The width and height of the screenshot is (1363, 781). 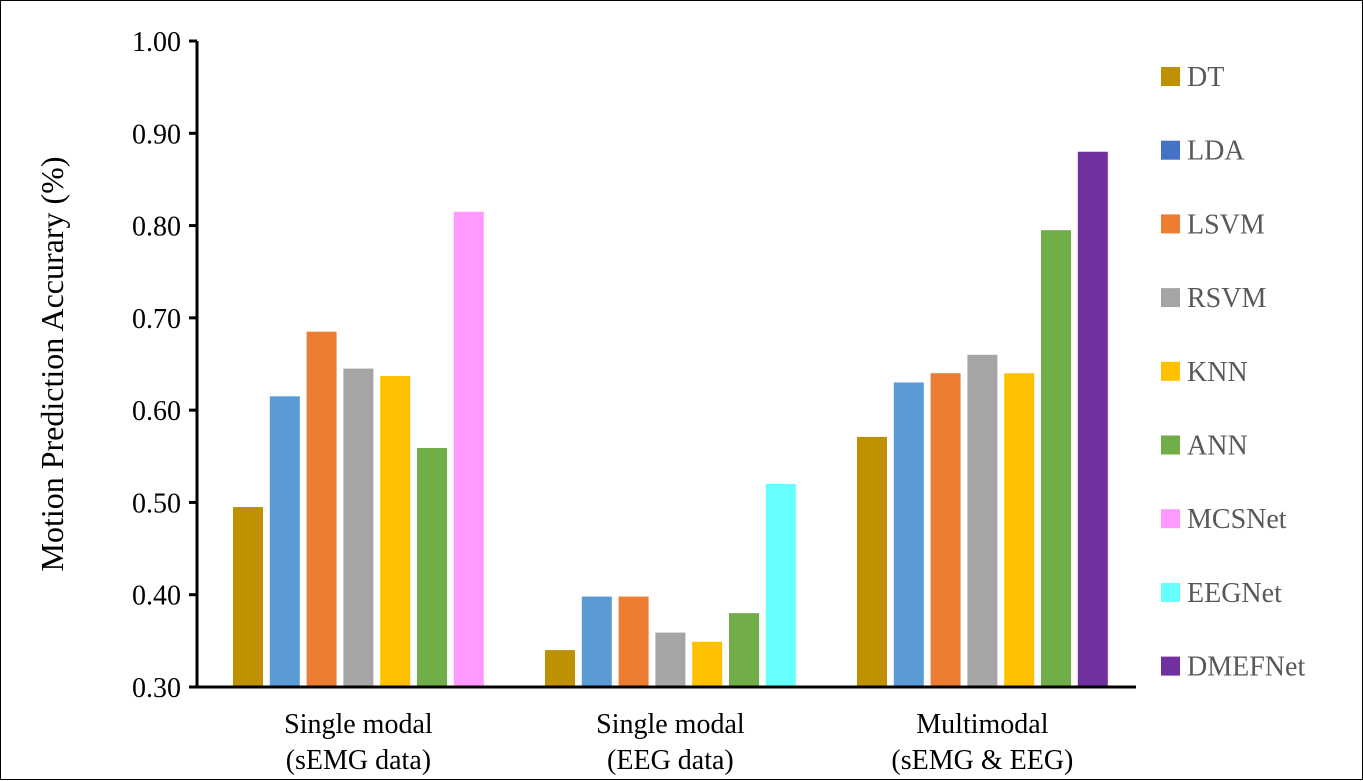 What do you see at coordinates (1216, 151) in the screenshot?
I see `legend-label-lda: LDA` at bounding box center [1216, 151].